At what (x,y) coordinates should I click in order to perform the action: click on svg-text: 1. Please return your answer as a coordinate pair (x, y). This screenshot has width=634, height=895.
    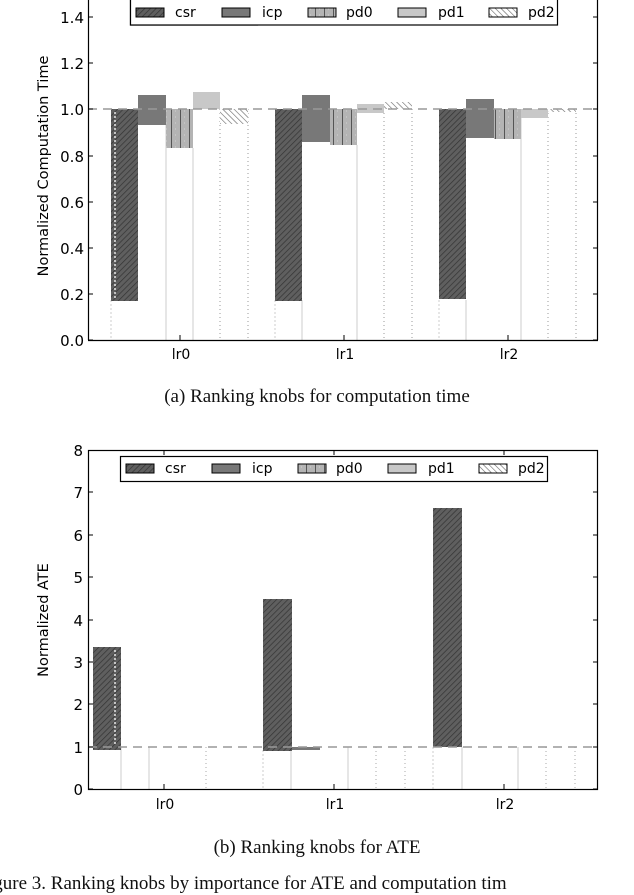
    Looking at the image, I should click on (78, 748).